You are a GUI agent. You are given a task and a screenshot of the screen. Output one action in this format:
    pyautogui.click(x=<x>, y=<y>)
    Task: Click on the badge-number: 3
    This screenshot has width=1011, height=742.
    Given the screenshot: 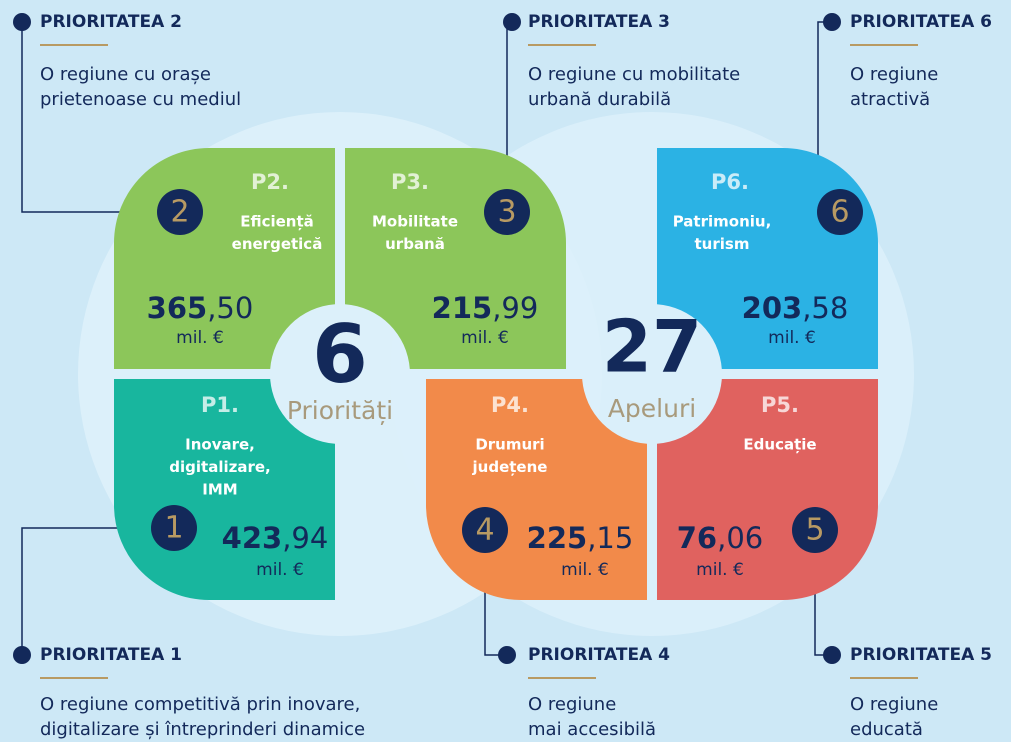 What is the action you would take?
    pyautogui.click(x=506, y=212)
    